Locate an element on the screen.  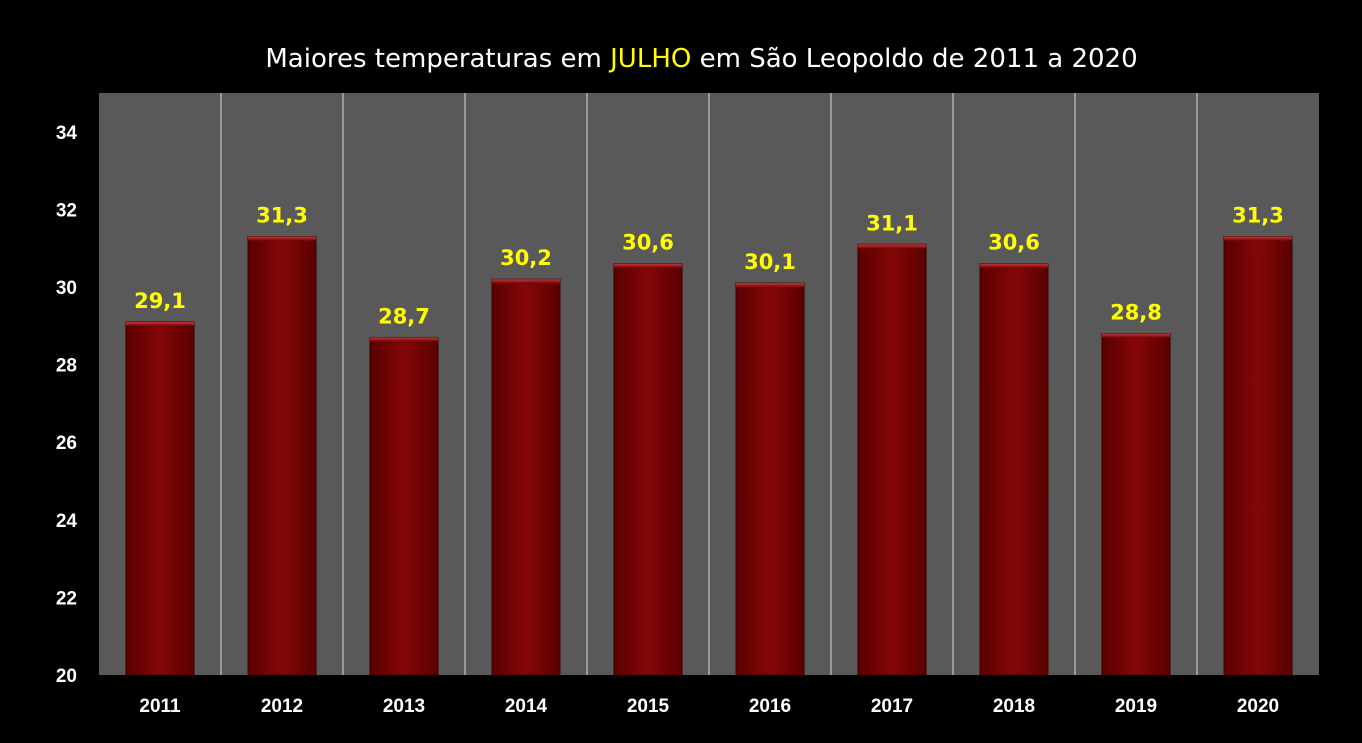
y-tick-label: 32 is located at coordinates (66, 210).